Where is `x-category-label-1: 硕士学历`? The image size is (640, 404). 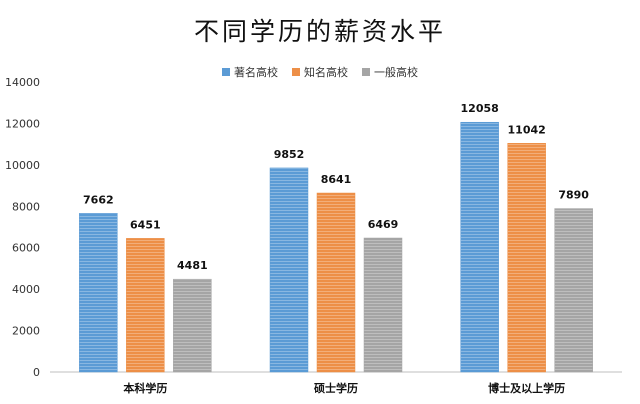
x-category-label-1: 硕士学历 is located at coordinates (336, 388).